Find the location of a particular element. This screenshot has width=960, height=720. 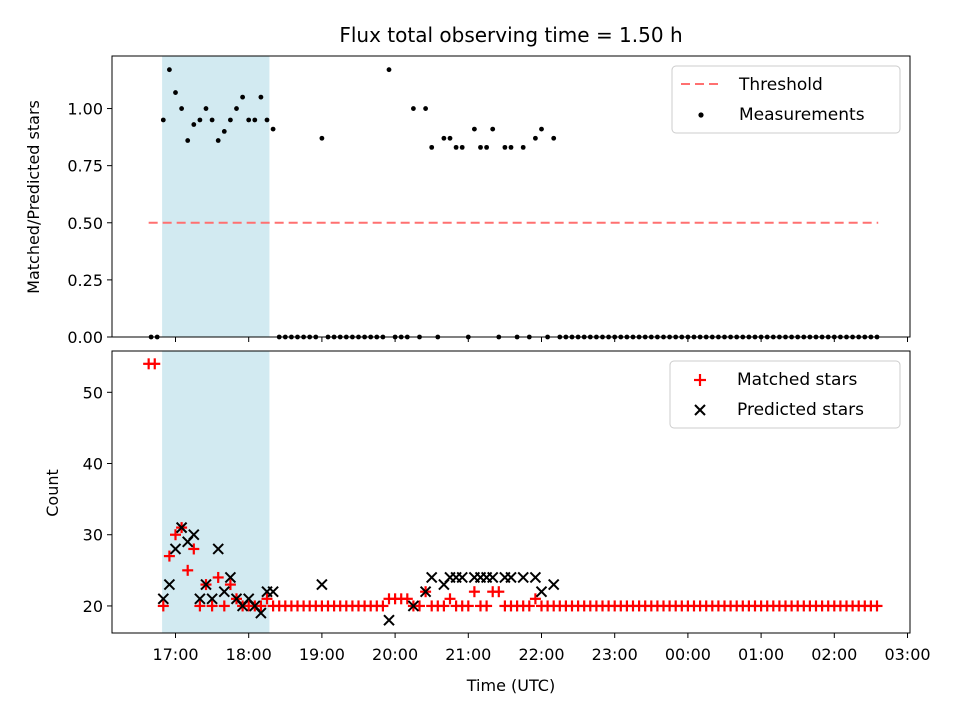

x-tick-label: 03:00 is located at coordinates (907, 654).